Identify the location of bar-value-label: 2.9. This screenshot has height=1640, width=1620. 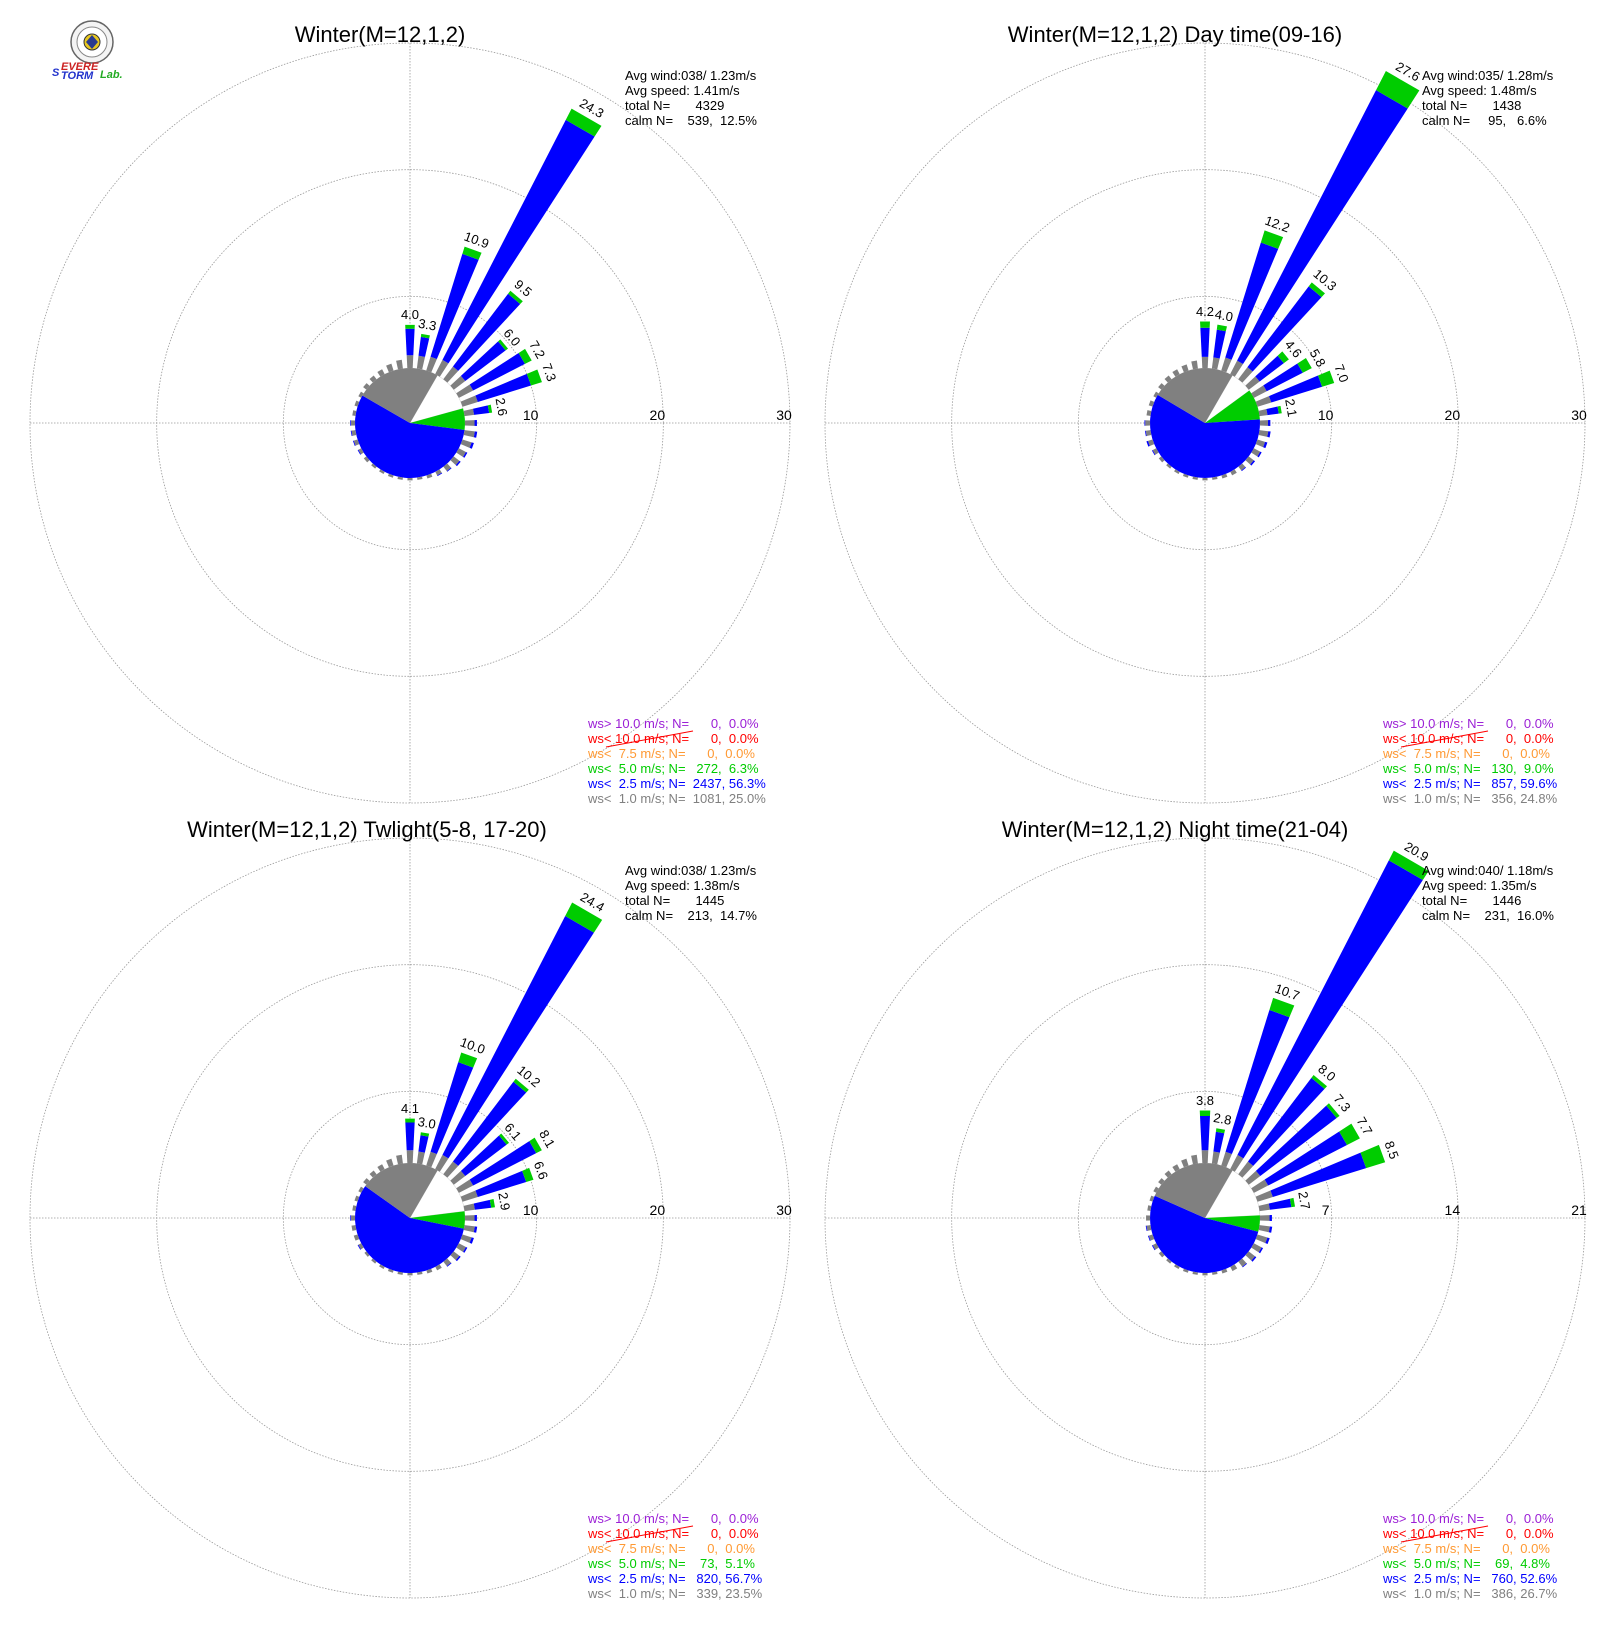
(504, 1201).